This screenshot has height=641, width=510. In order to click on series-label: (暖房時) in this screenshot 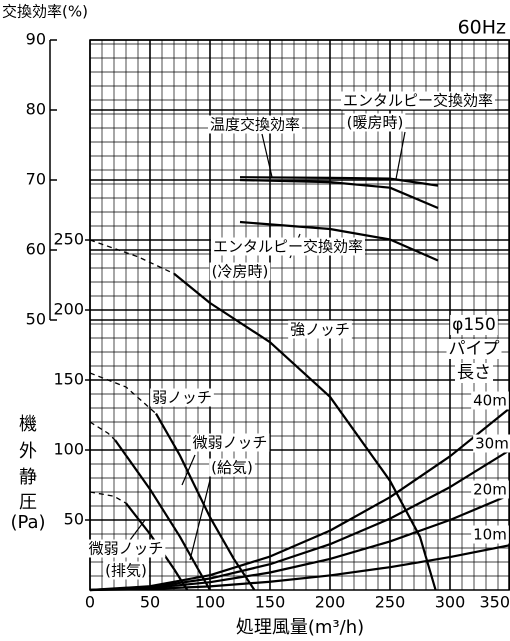, I will do `click(375, 123)`.